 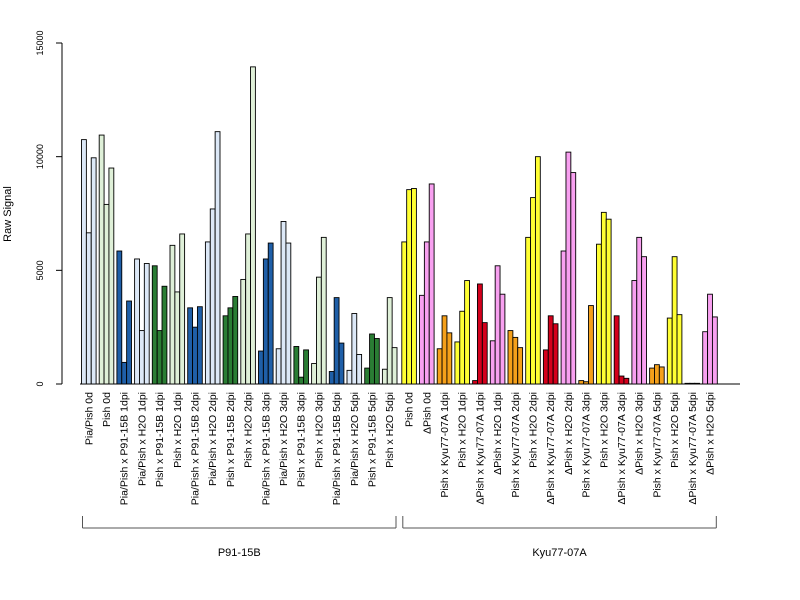 What do you see at coordinates (711, 433) in the screenshot?
I see `x-category-label: ΔPish x H2O 5dpi` at bounding box center [711, 433].